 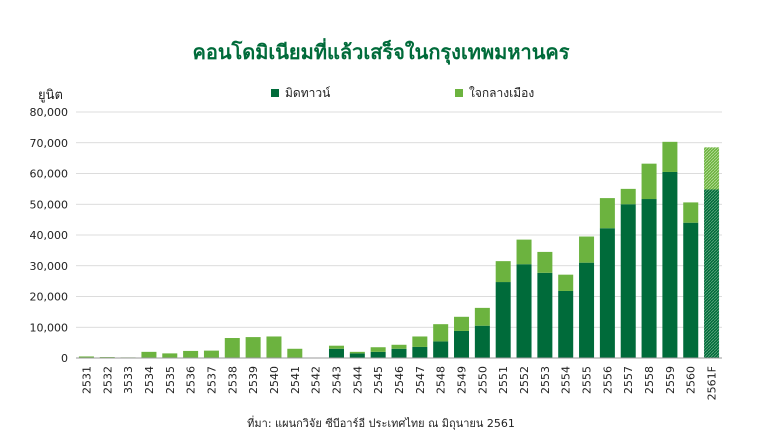 What do you see at coordinates (670, 380) in the screenshot?
I see `x-tick-label: 2559` at bounding box center [670, 380].